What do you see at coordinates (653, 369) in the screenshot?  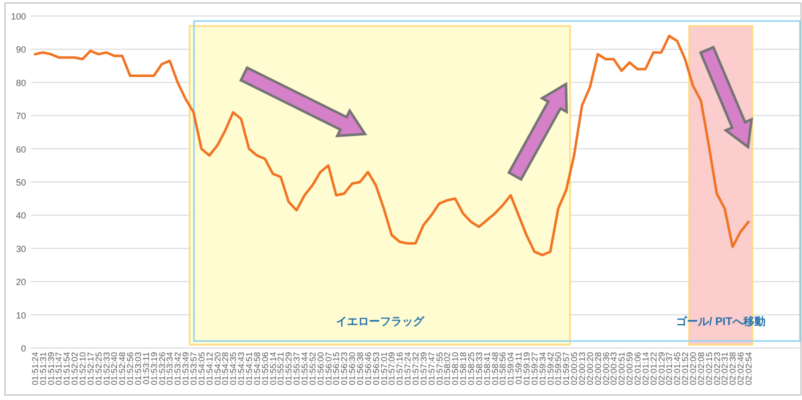 I see `x-tick-label: 02:01:22` at bounding box center [653, 369].